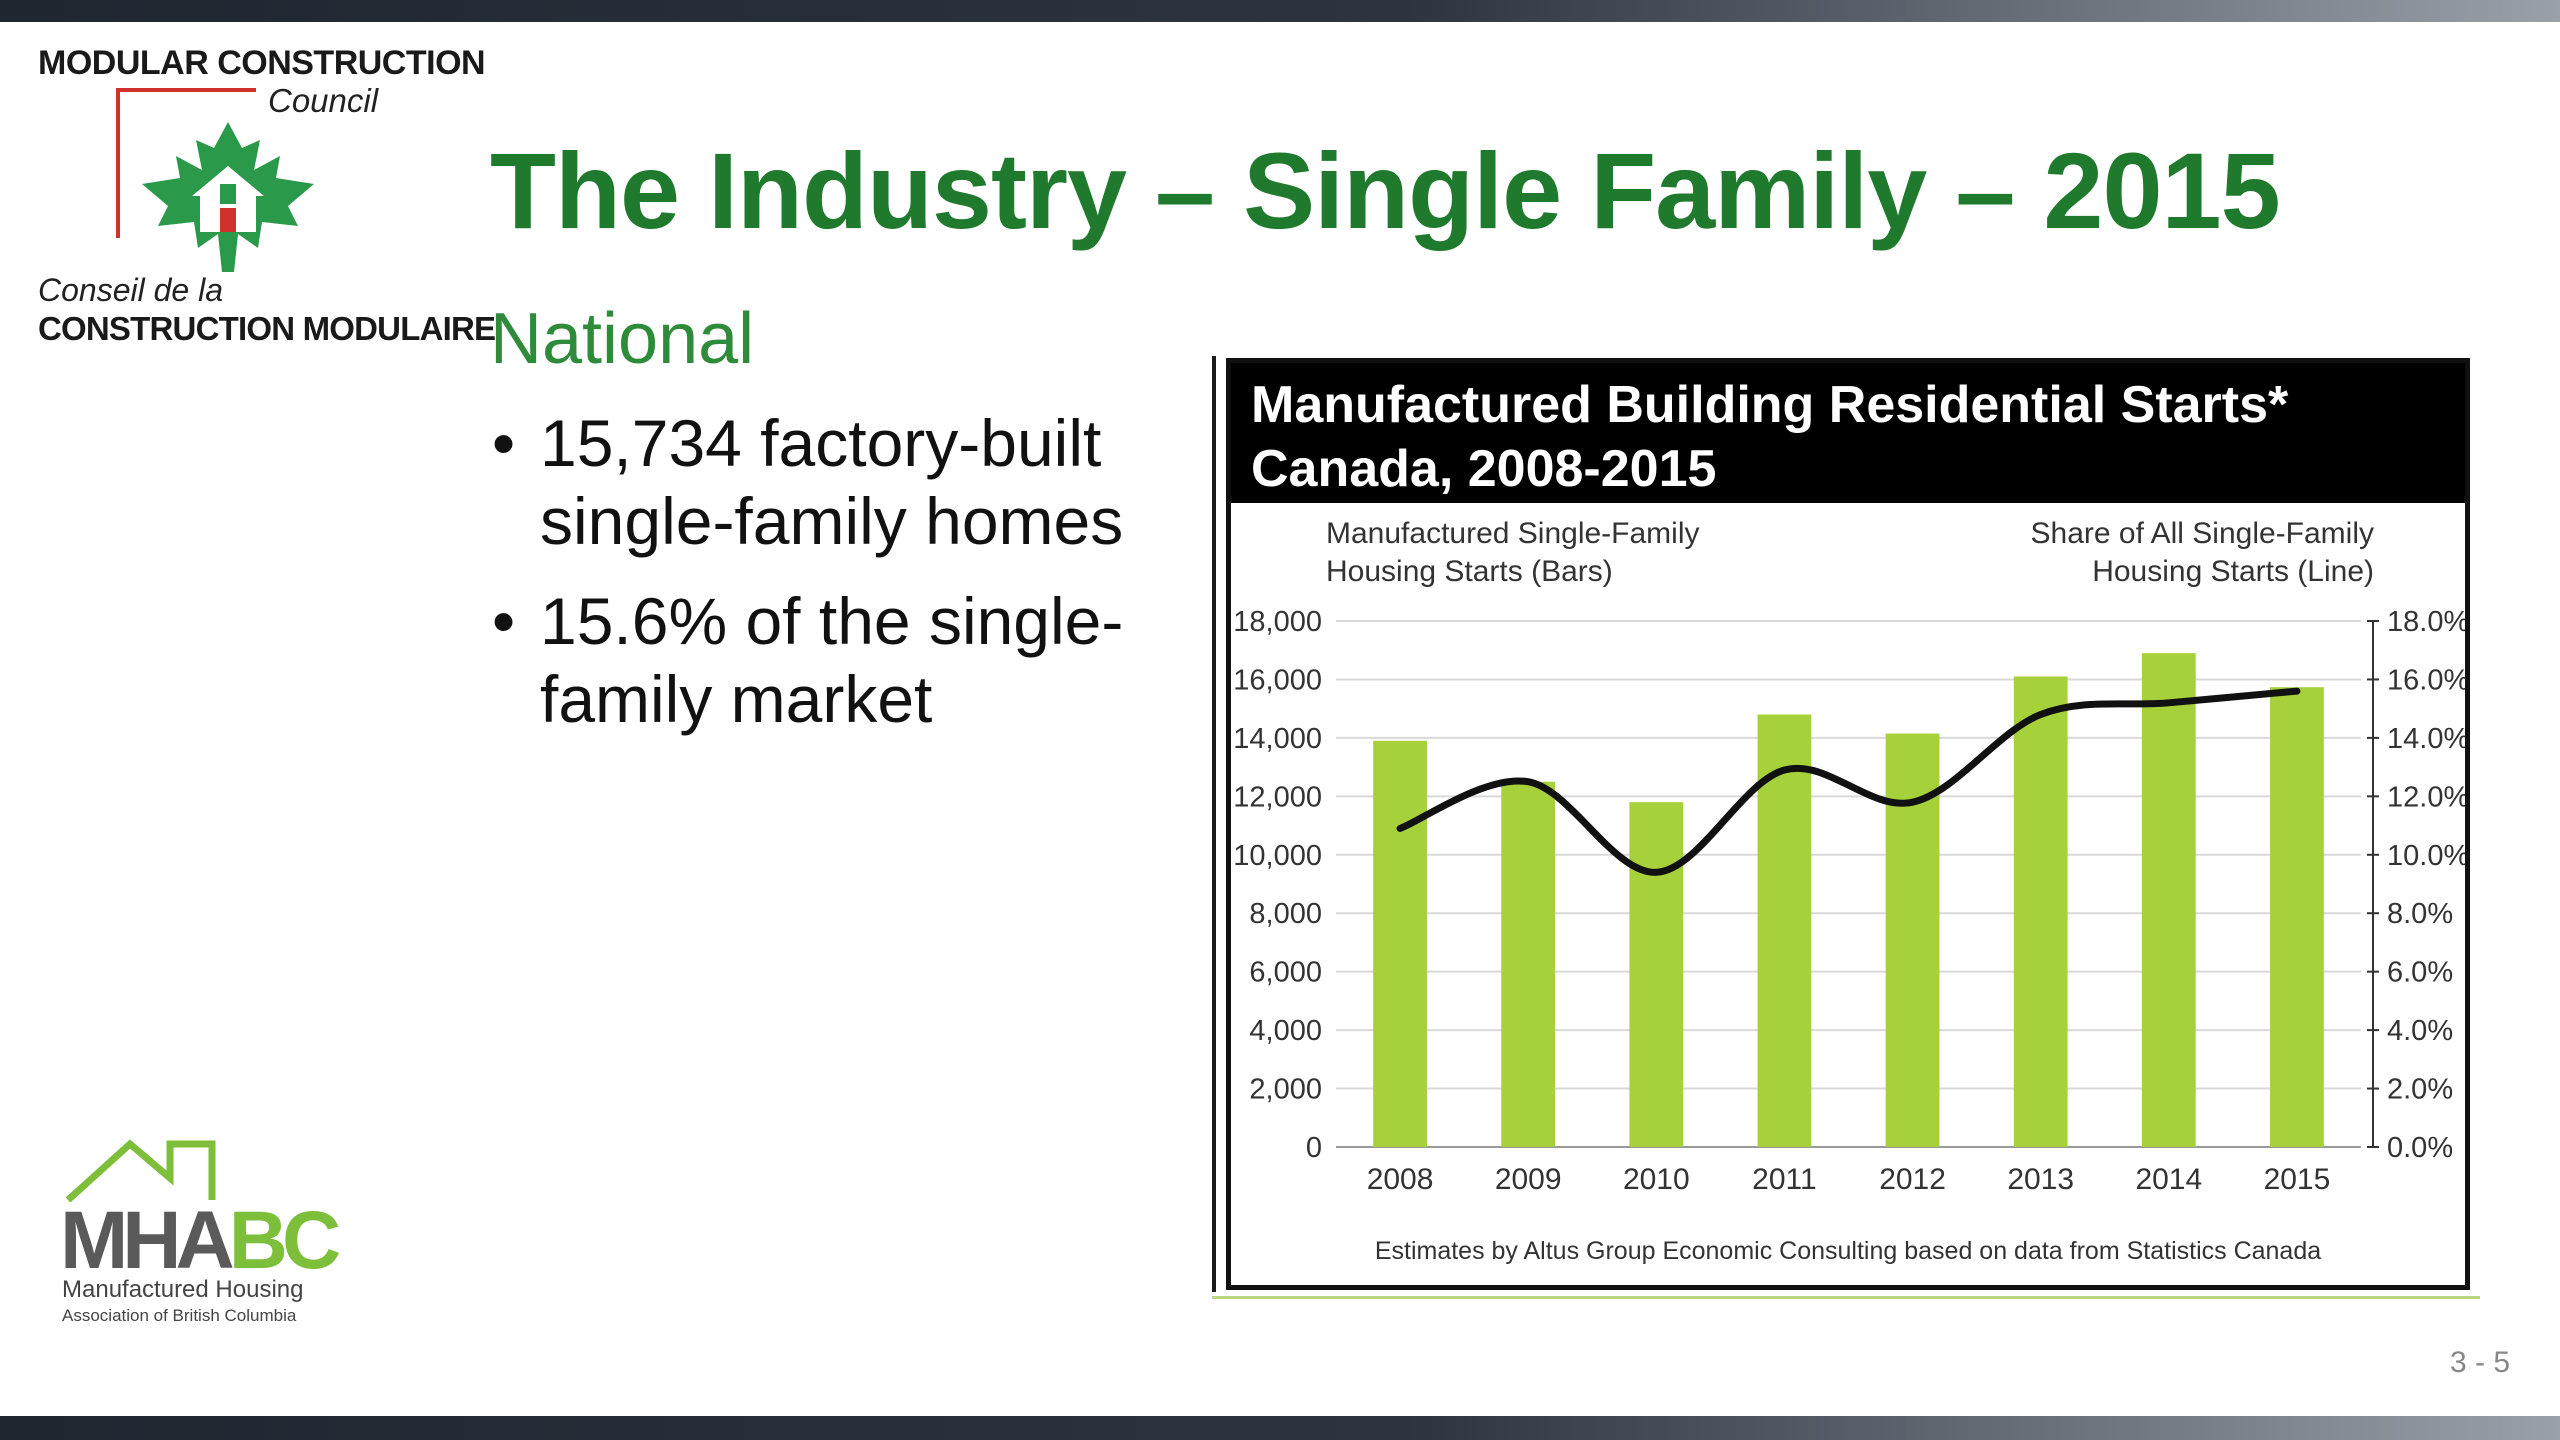  Describe the element at coordinates (1469, 571) in the screenshot. I see `left-axis-label: Housing Starts (Bars)` at that location.